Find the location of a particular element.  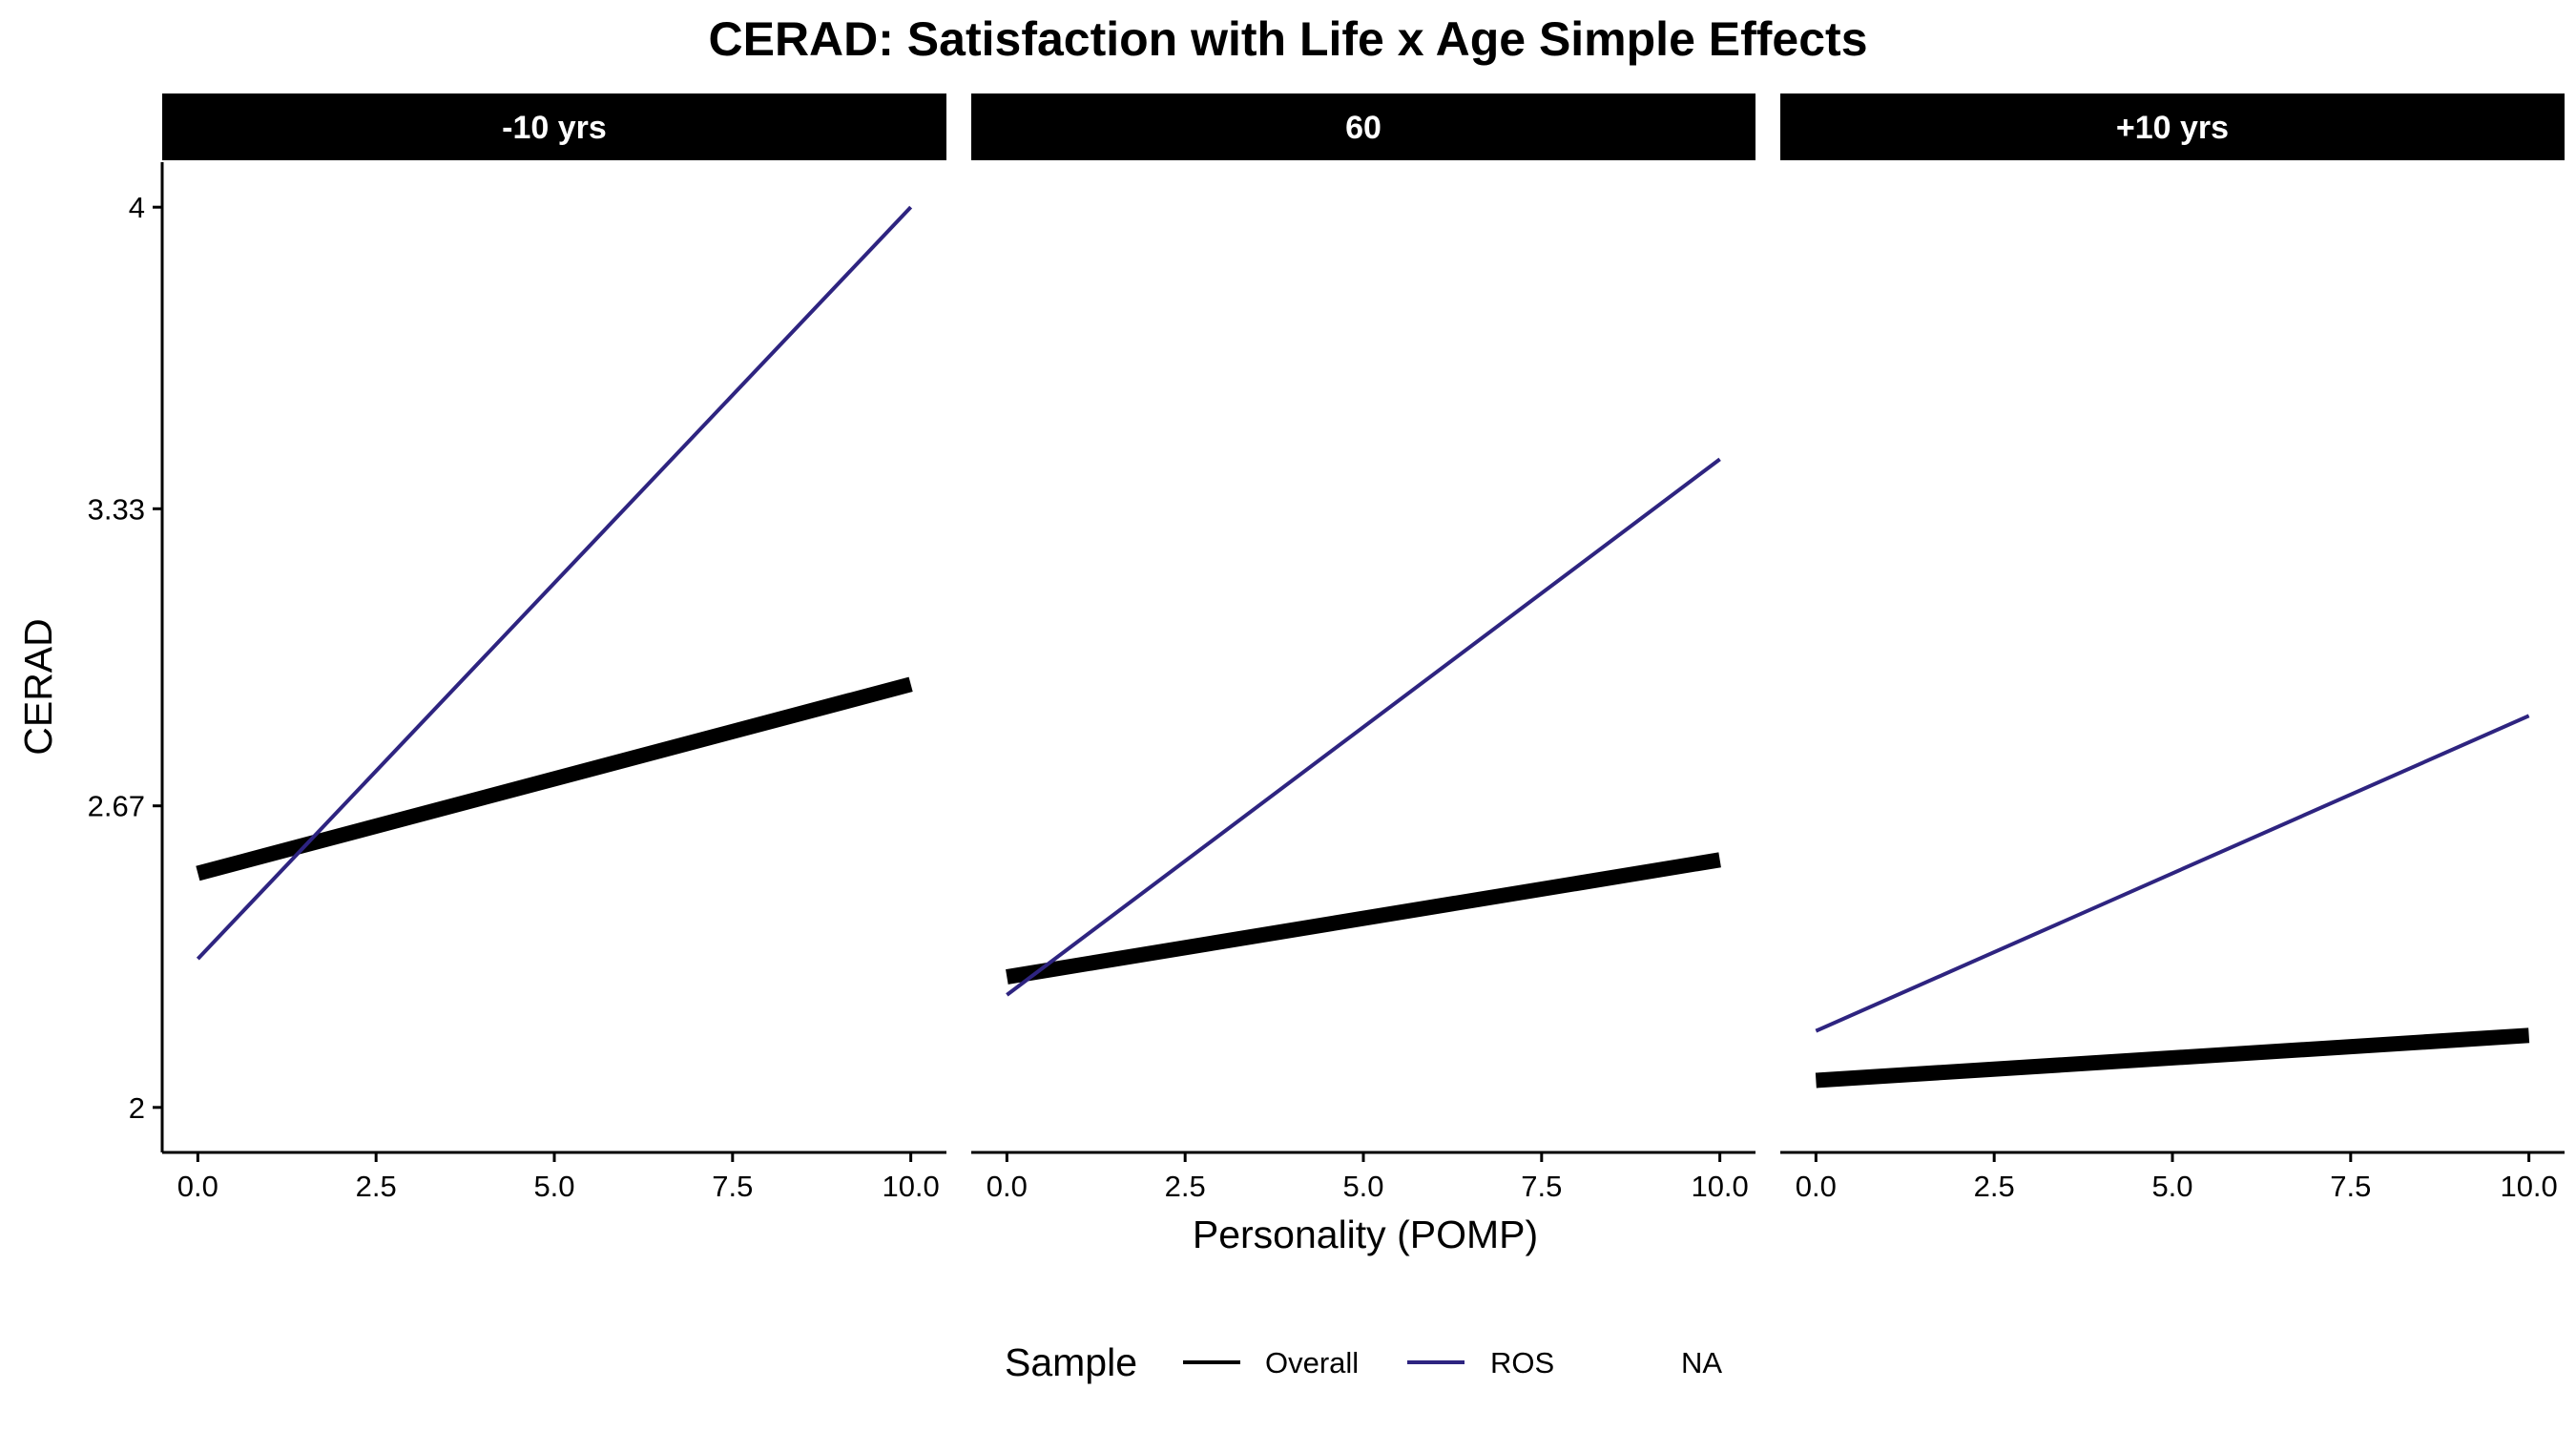

strip-label: -10 yrs is located at coordinates (554, 128).